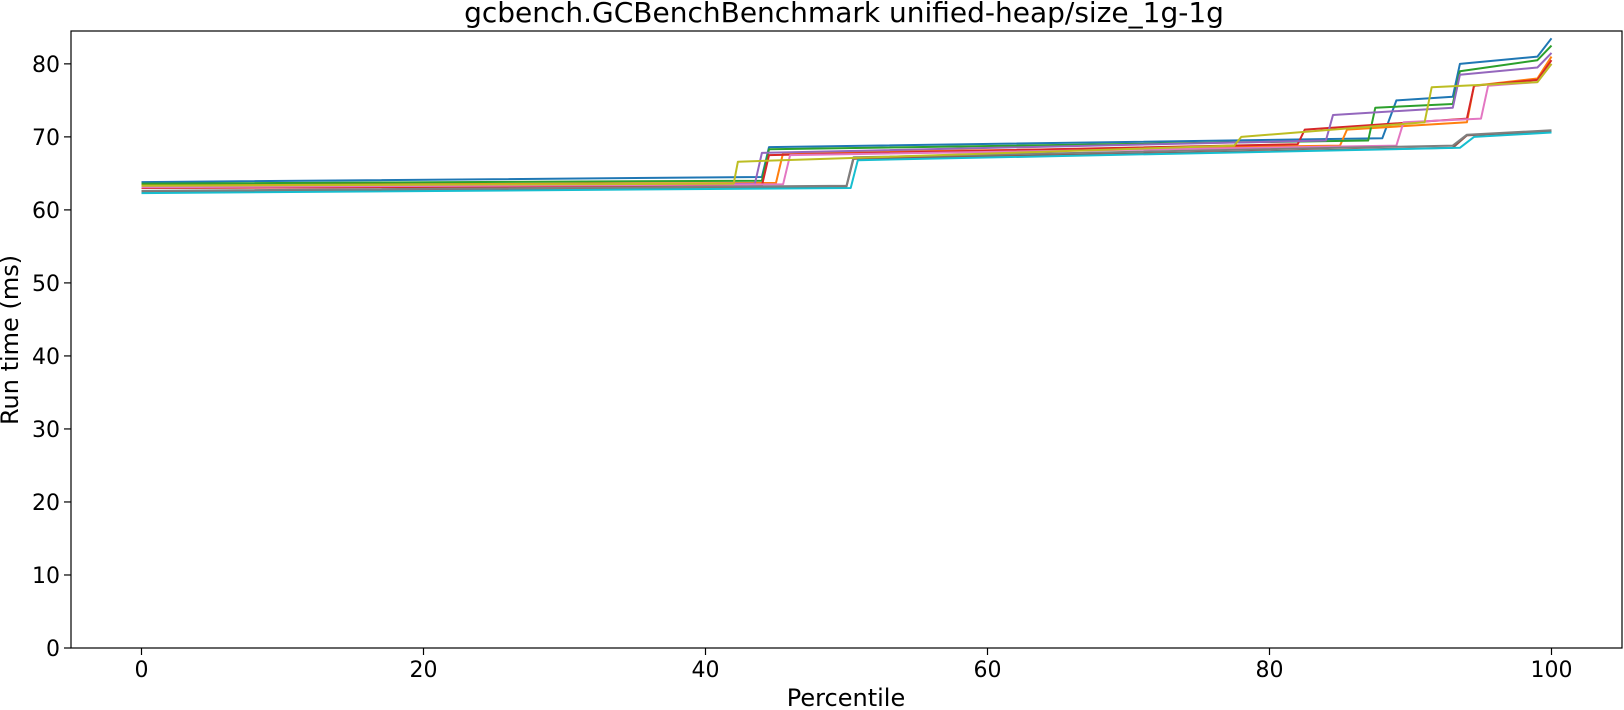  I want to click on x-tick-label: 60, so click(988, 670).